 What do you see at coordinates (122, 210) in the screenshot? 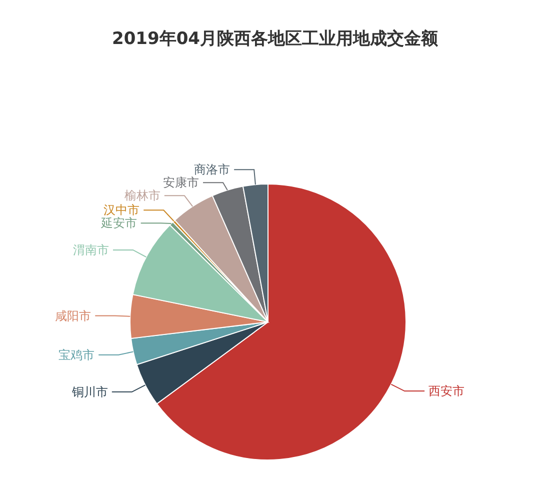
I see `slice-label: 汉中市` at bounding box center [122, 210].